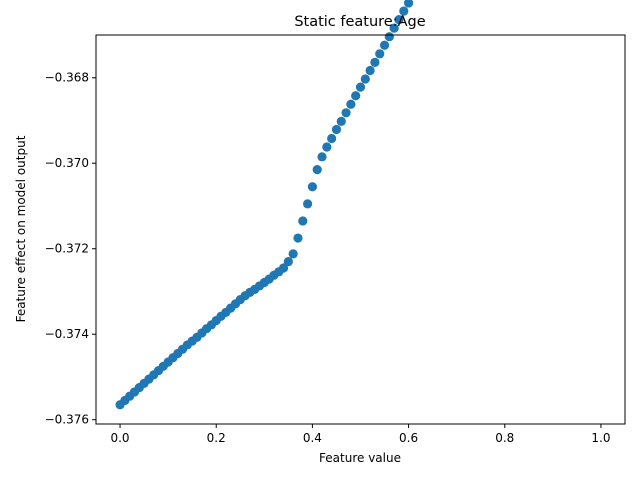  Describe the element at coordinates (312, 438) in the screenshot. I see `x-tick-label: 0.4` at that location.